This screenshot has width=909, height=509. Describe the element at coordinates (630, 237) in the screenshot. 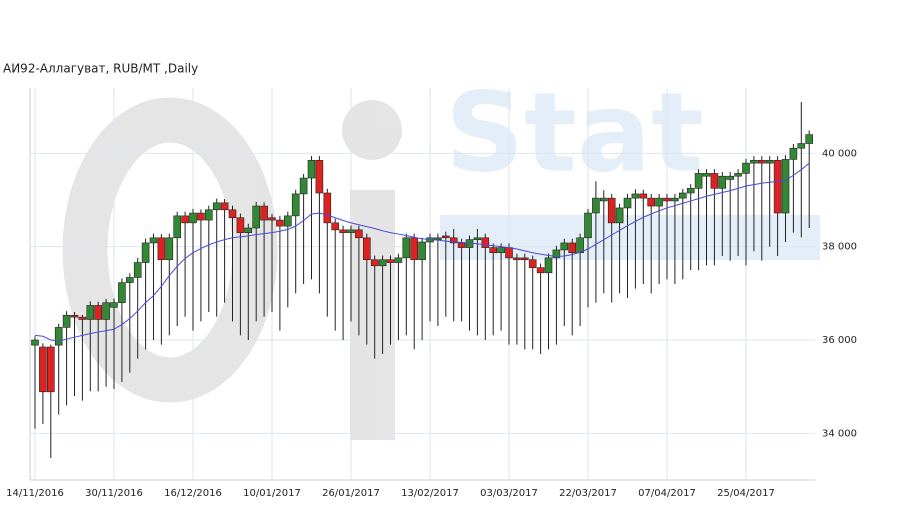

I see `watermark-bar` at that location.